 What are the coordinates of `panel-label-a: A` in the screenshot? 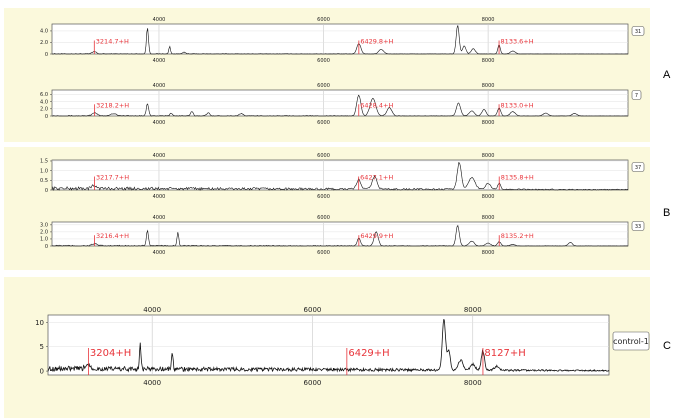 It's located at (667, 75).